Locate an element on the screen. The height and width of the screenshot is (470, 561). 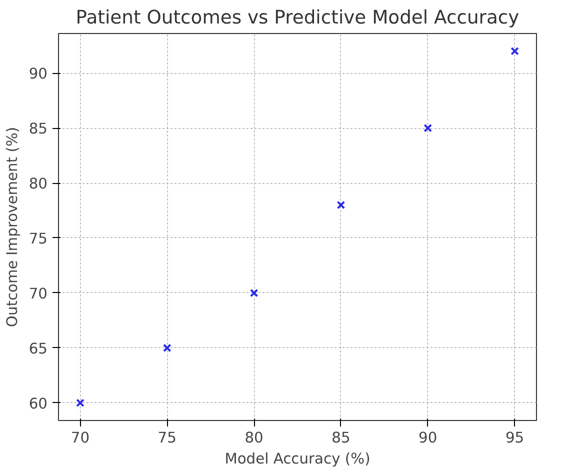
chart-title: Patient Outcomes vs Predictive Model Accuracy is located at coordinates (298, 18).